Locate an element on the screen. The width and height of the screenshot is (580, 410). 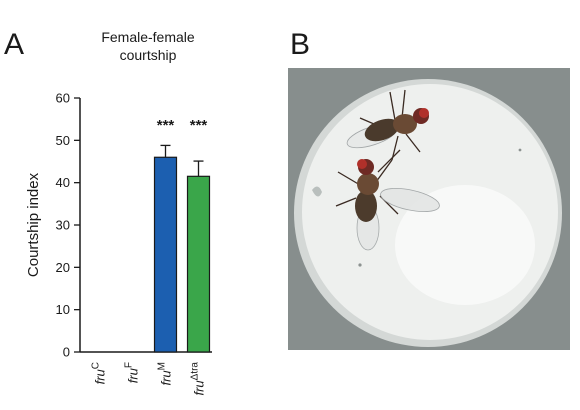
chart-title-line2: courtship is located at coordinates (148, 55).